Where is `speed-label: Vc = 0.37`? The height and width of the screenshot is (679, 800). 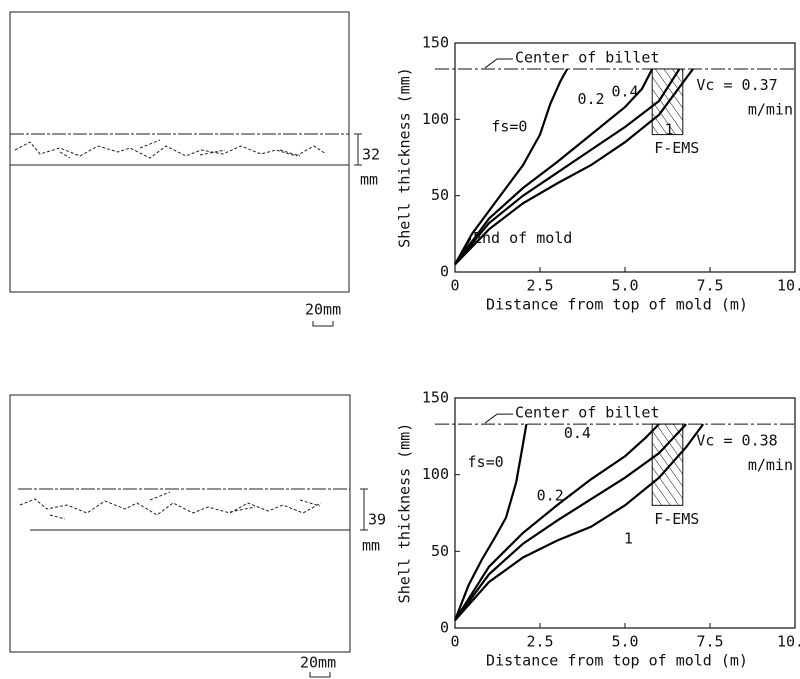
speed-label: Vc = 0.37 is located at coordinates (736, 85).